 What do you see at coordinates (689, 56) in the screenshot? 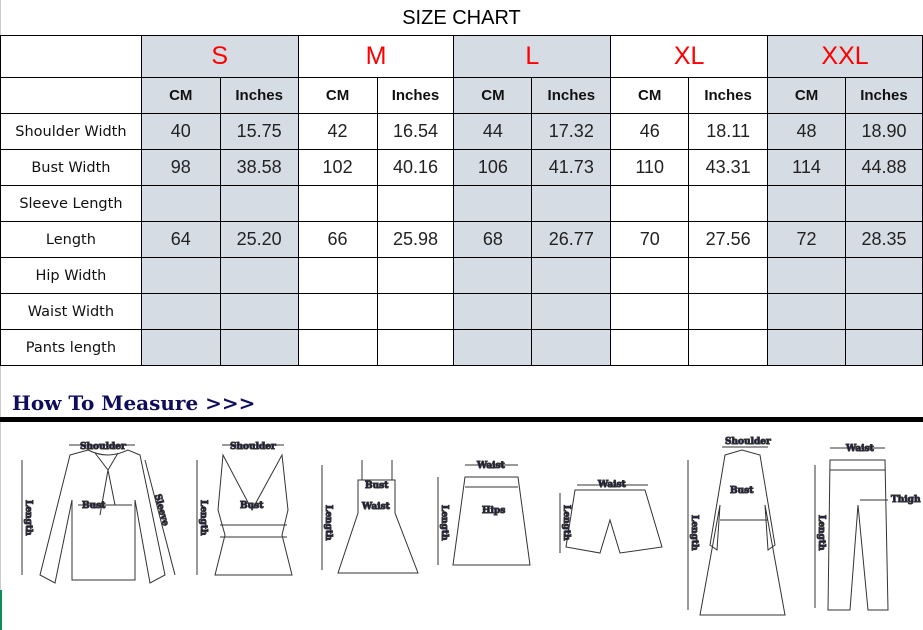
I see `size-header-xl: XL` at bounding box center [689, 56].